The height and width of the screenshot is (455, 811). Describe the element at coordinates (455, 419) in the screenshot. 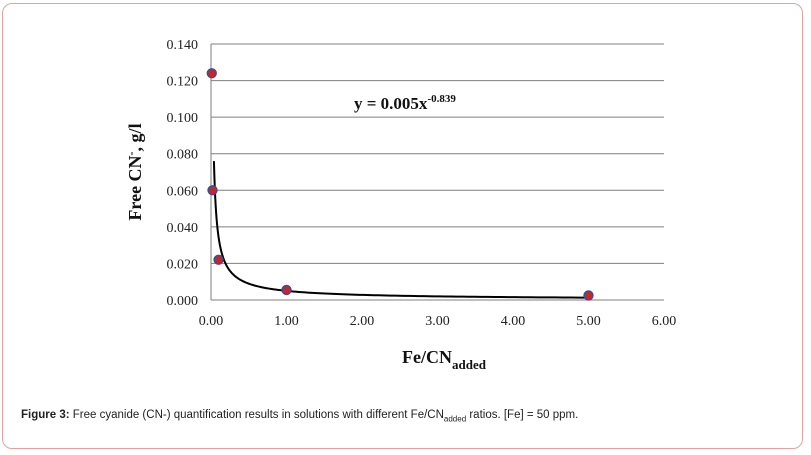

I see `caption-subscript: added` at that location.